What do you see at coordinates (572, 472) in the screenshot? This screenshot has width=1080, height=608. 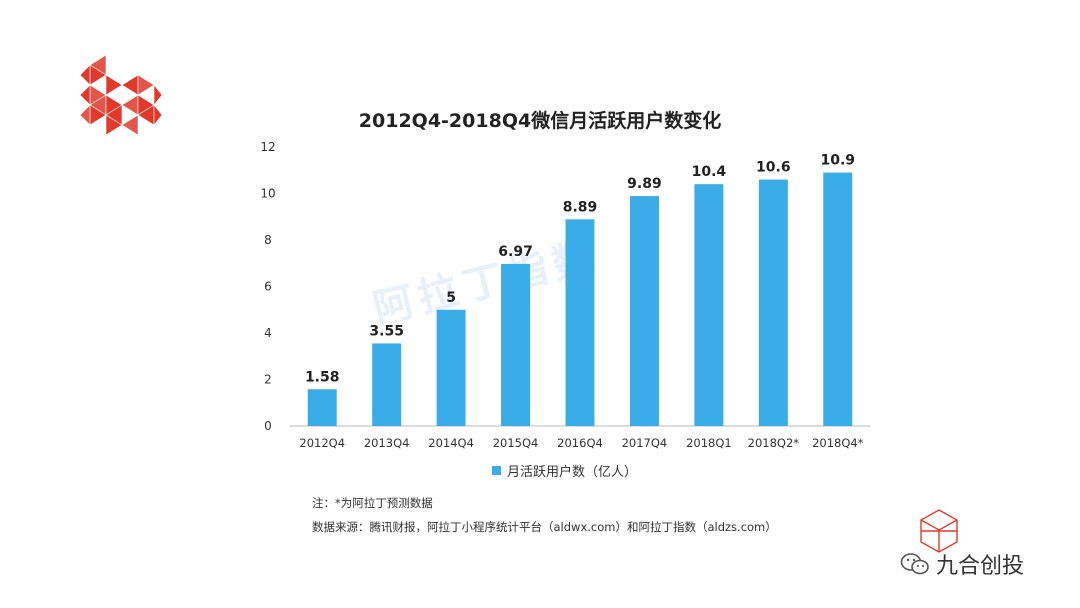 I see `legend-label: 月活跃用户数（亿人）` at bounding box center [572, 472].